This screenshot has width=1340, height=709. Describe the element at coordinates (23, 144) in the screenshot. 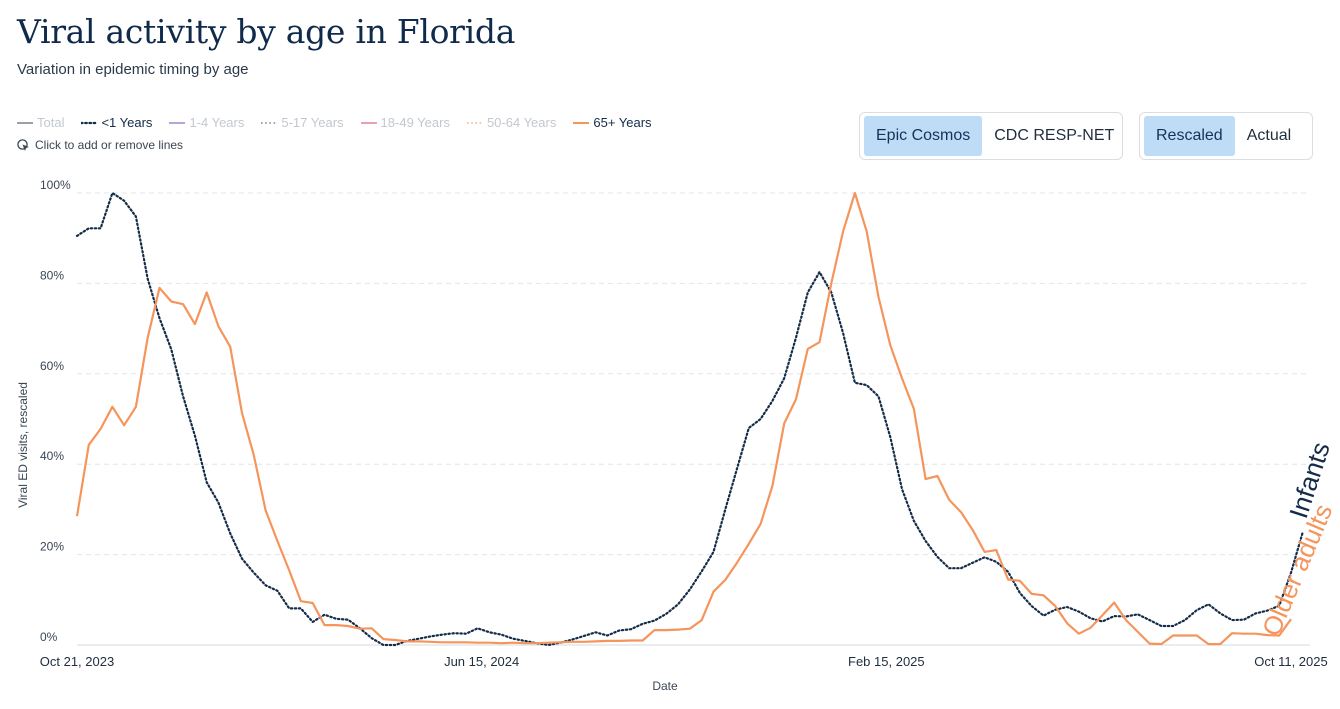

I see `cursor-click-icon` at that location.